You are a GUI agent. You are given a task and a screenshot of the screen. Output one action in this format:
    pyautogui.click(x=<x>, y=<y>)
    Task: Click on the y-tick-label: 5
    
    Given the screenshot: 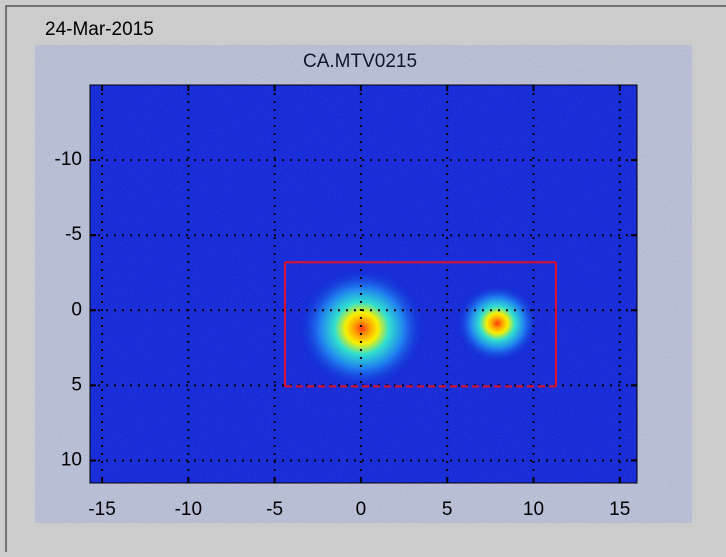 What is the action you would take?
    pyautogui.click(x=76, y=384)
    